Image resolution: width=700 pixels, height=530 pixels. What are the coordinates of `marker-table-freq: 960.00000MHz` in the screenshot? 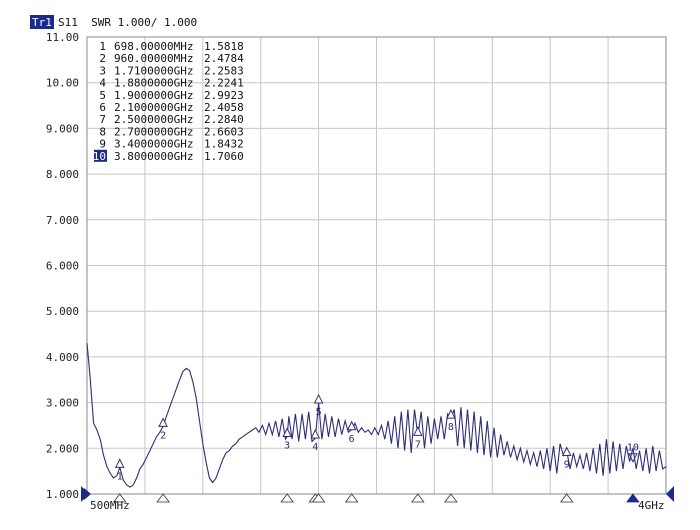 It's located at (153, 58).